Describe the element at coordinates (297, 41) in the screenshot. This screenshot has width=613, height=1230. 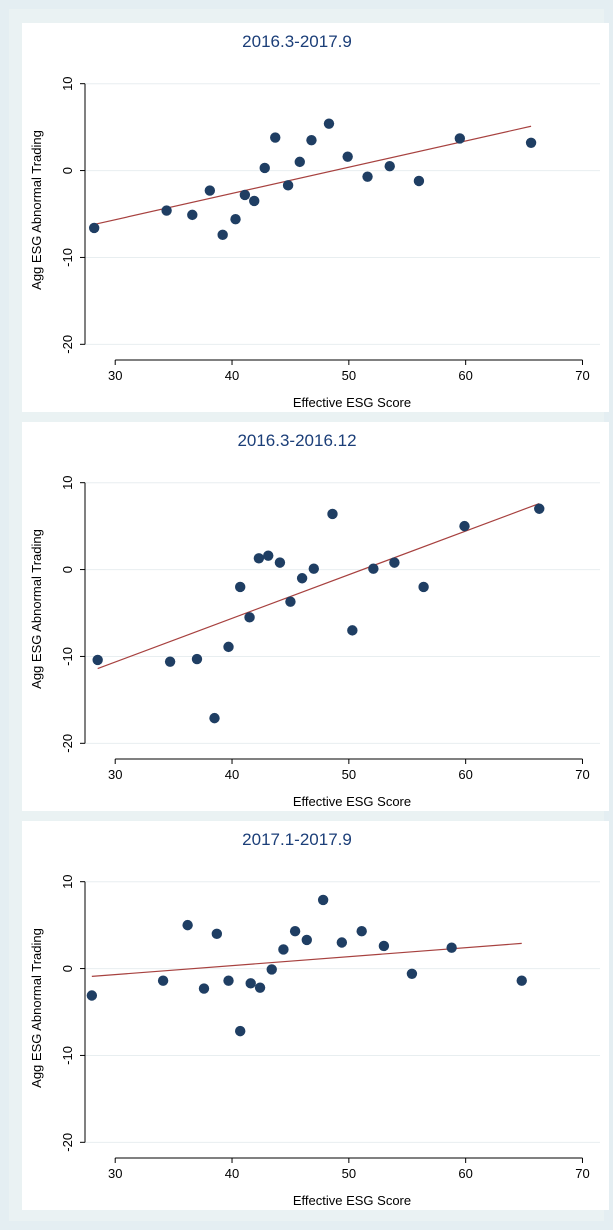
I see `chart-title: 2016.3-2017.9` at that location.